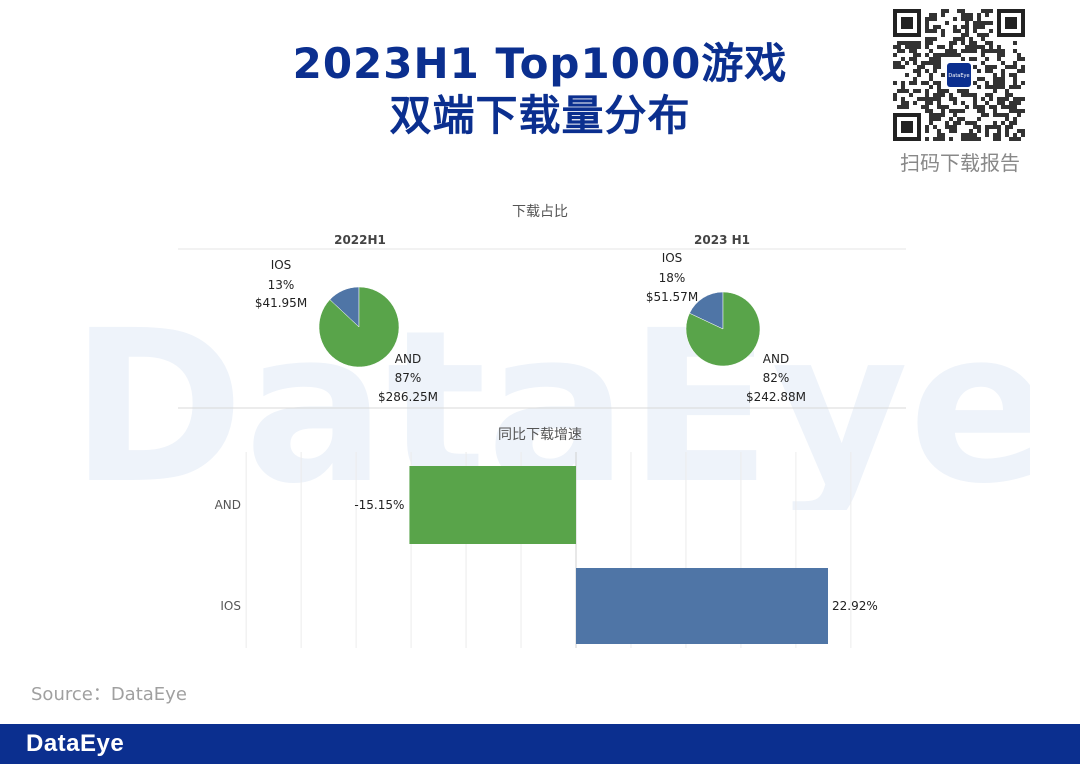 The width and height of the screenshot is (1080, 764). Describe the element at coordinates (540, 435) in the screenshot. I see `bar-chart-title: 同比下载增速` at that location.